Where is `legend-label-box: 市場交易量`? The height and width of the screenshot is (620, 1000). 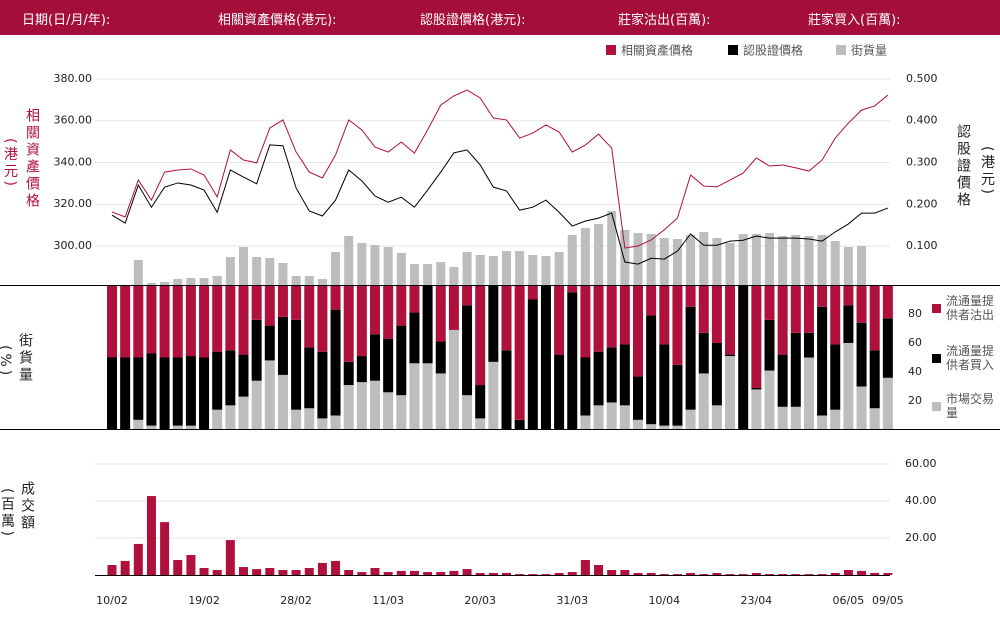
legend-label-box: 市場交易量 is located at coordinates (970, 406).